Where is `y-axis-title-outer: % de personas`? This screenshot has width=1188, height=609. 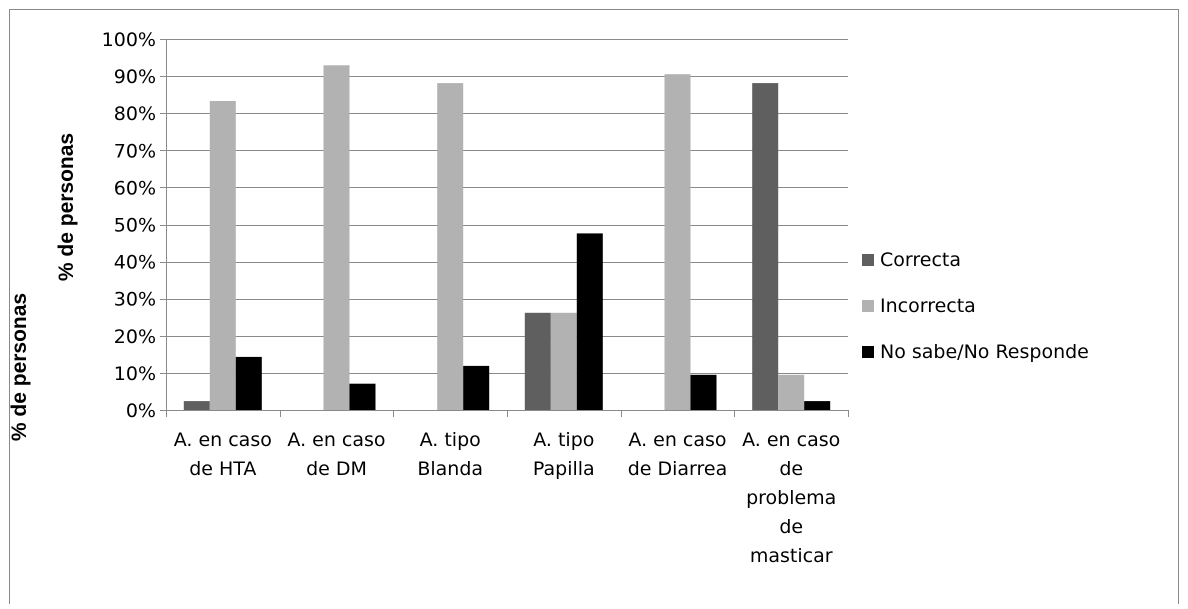
y-axis-title-outer: % de personas is located at coordinates (19, 367).